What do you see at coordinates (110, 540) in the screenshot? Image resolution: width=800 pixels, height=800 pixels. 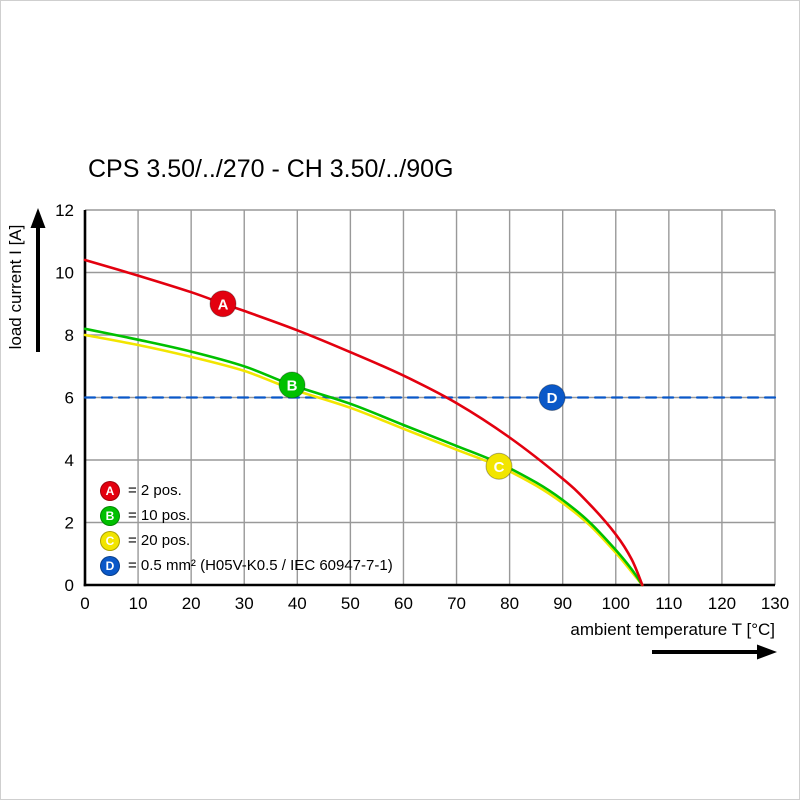 I see `legend-marker-c: C` at bounding box center [110, 540].